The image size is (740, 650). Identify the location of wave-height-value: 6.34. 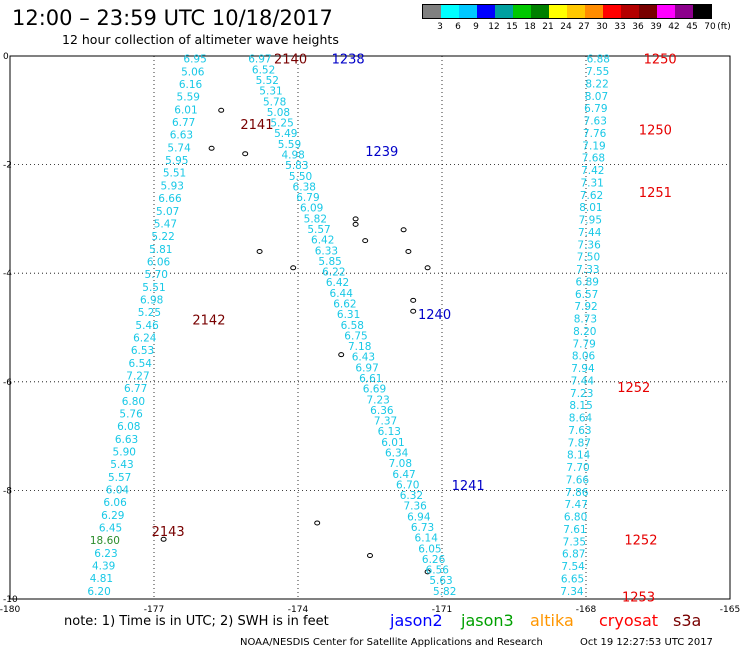
(397, 453).